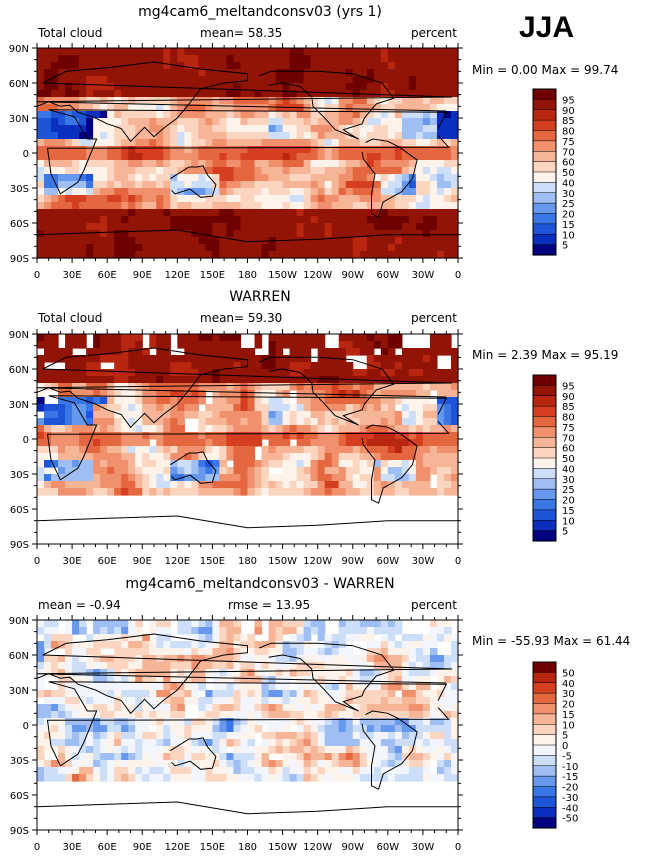 The height and width of the screenshot is (858, 645). I want to click on panel-3-mean: mean = -0.94, so click(79, 605).